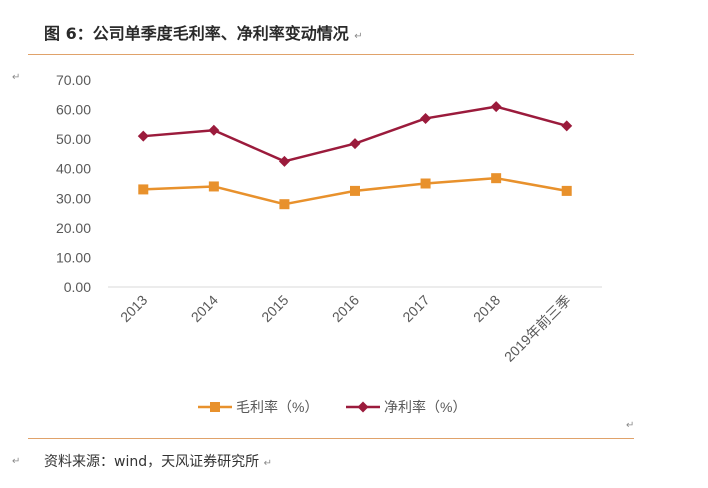  What do you see at coordinates (133, 308) in the screenshot?
I see `x-tick-label: 2013` at bounding box center [133, 308].